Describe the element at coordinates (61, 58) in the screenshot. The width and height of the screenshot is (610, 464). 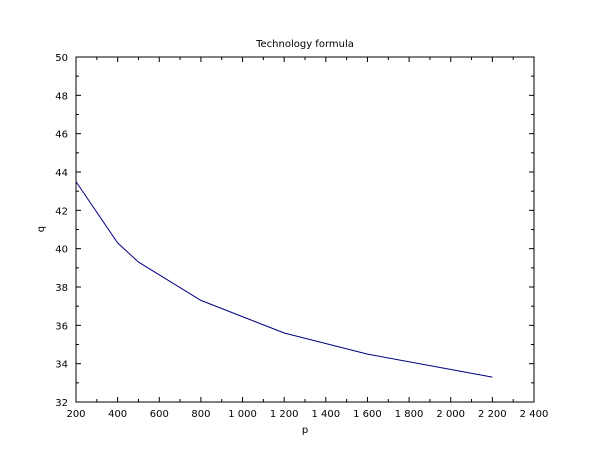
I see `y-tick-label: 50` at that location.